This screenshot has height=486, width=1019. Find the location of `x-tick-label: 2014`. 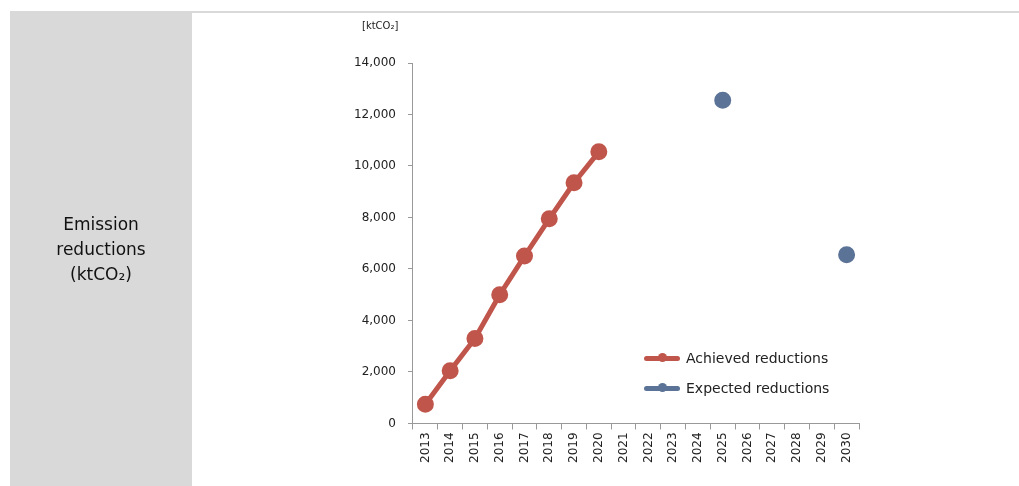

x-tick-label: 2014 is located at coordinates (449, 448).